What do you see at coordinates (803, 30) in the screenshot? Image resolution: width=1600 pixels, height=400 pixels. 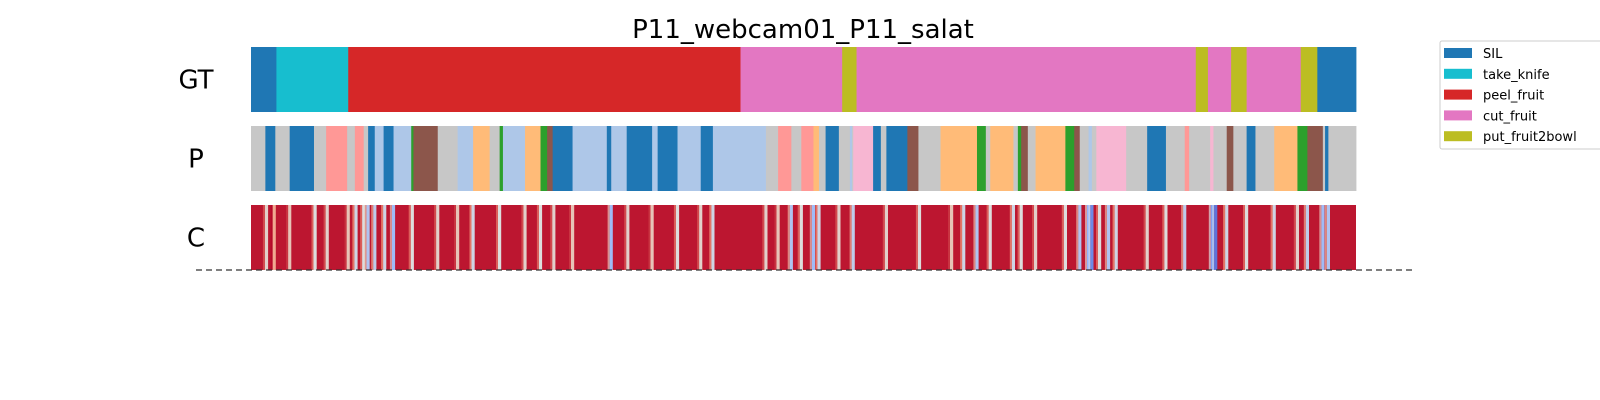 I see `chart-title: P11_webcam01_P11_salat` at bounding box center [803, 30].